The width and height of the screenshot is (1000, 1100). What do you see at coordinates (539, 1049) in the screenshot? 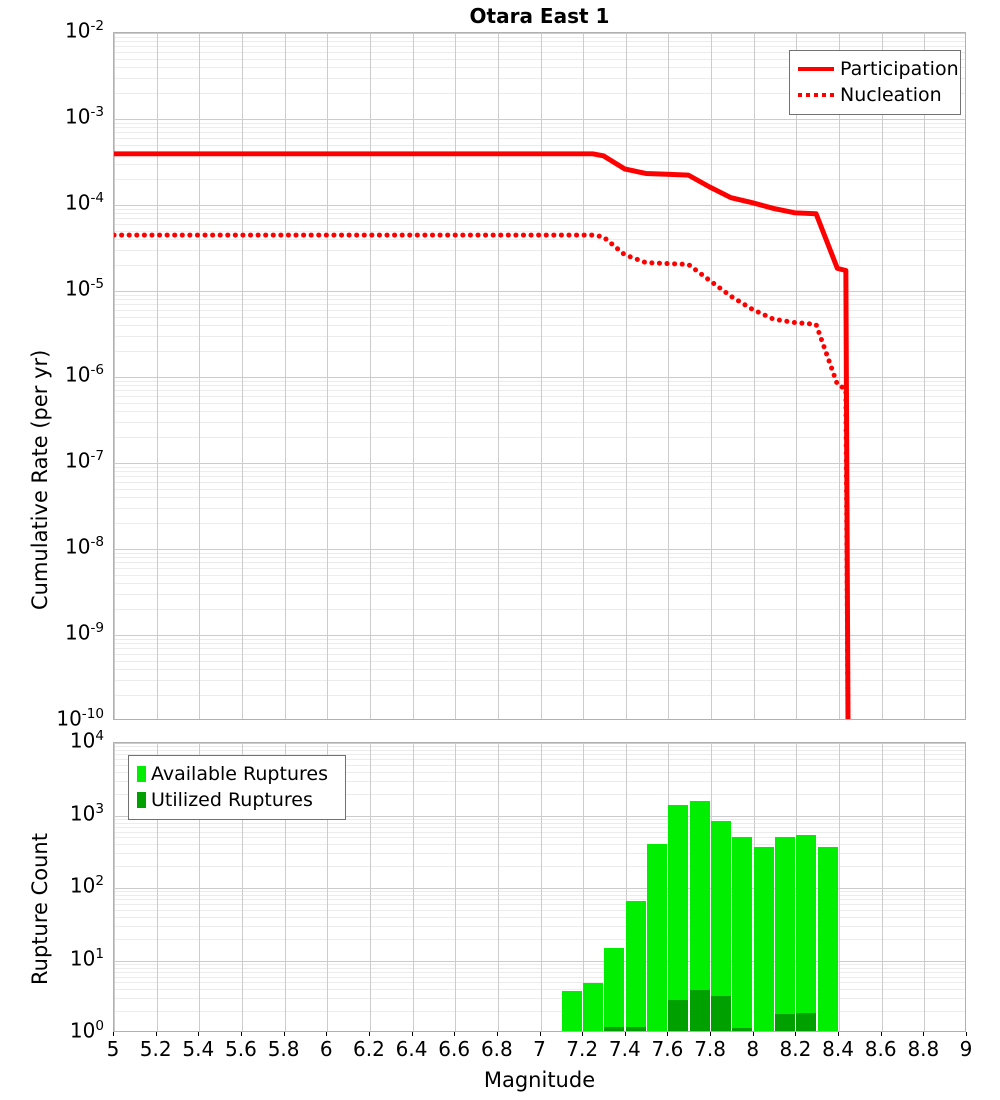
I see `x-tick-label: 7` at bounding box center [539, 1049].